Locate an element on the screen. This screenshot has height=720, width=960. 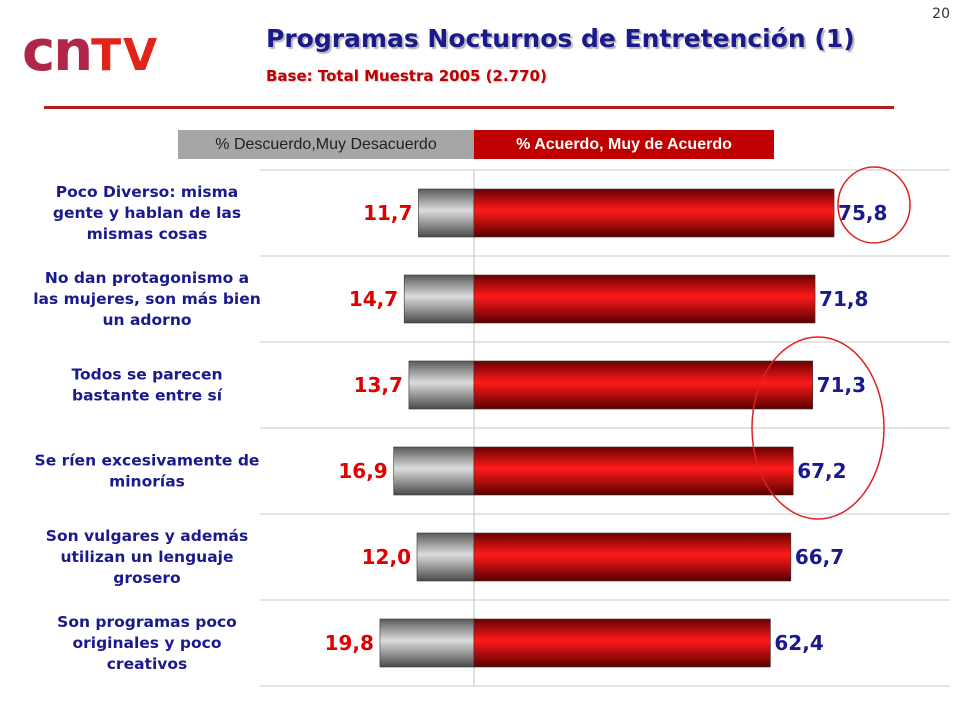
value-label-agree: 71,8 is located at coordinates (843, 299).